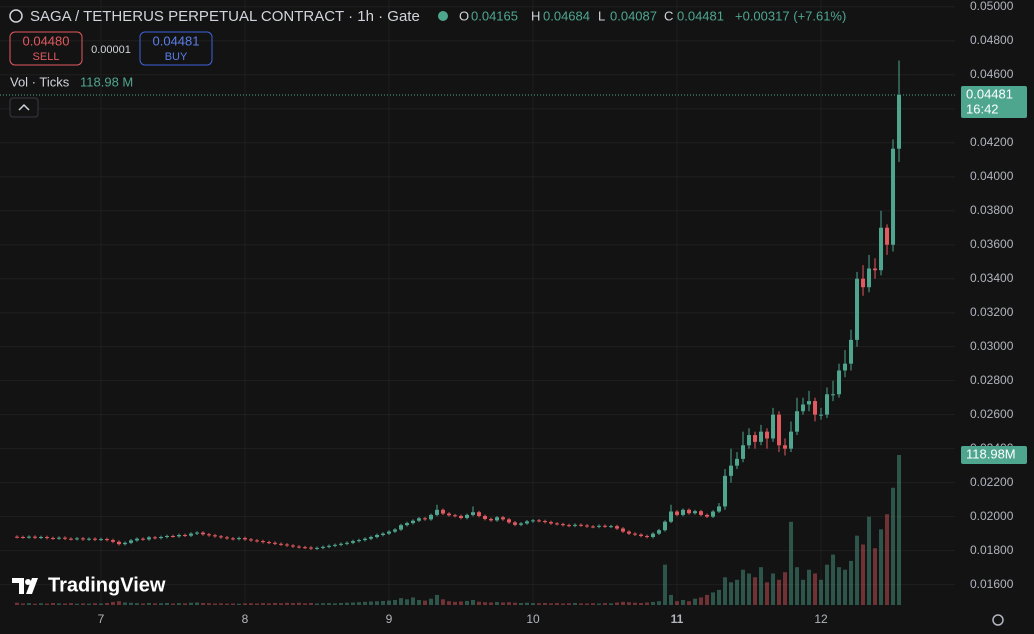 The image size is (1034, 634). I want to click on x-tick-label: 11, so click(677, 619).